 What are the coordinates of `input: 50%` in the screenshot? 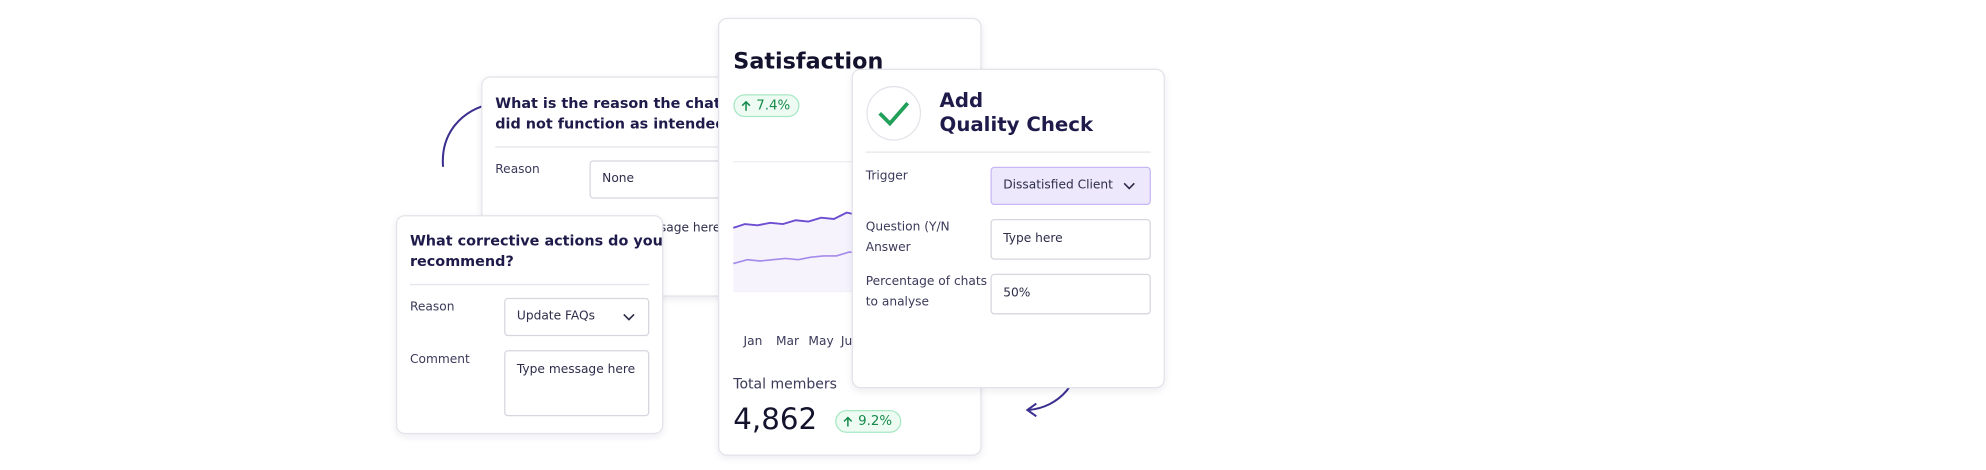 It's located at (1070, 294).